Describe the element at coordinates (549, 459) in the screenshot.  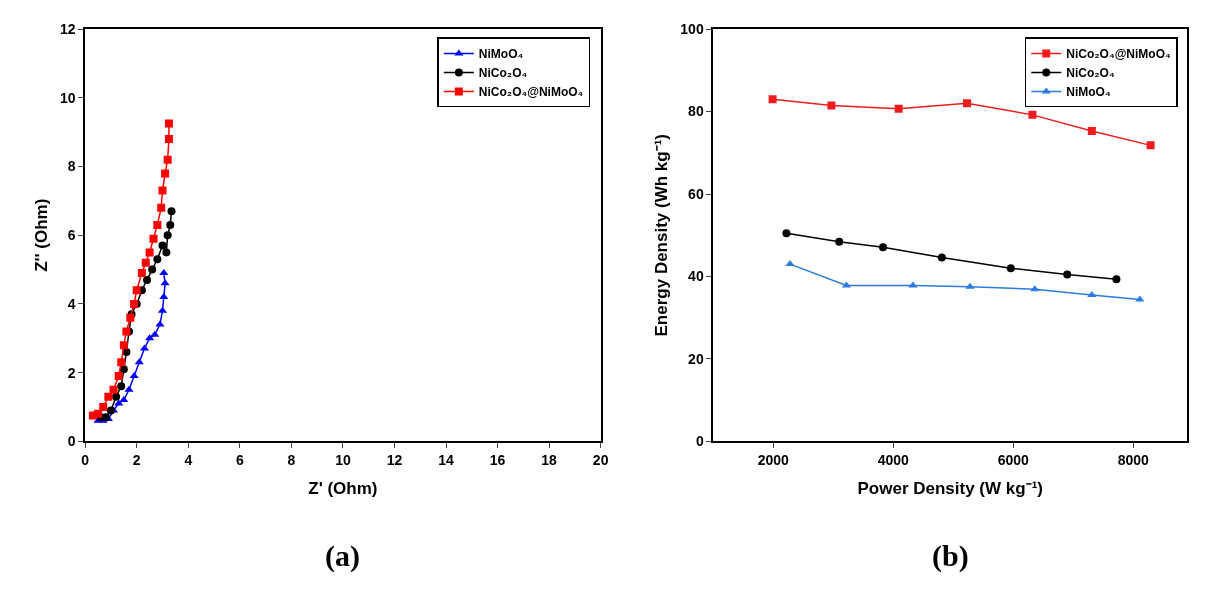
I see `x-tick-label: 18` at that location.